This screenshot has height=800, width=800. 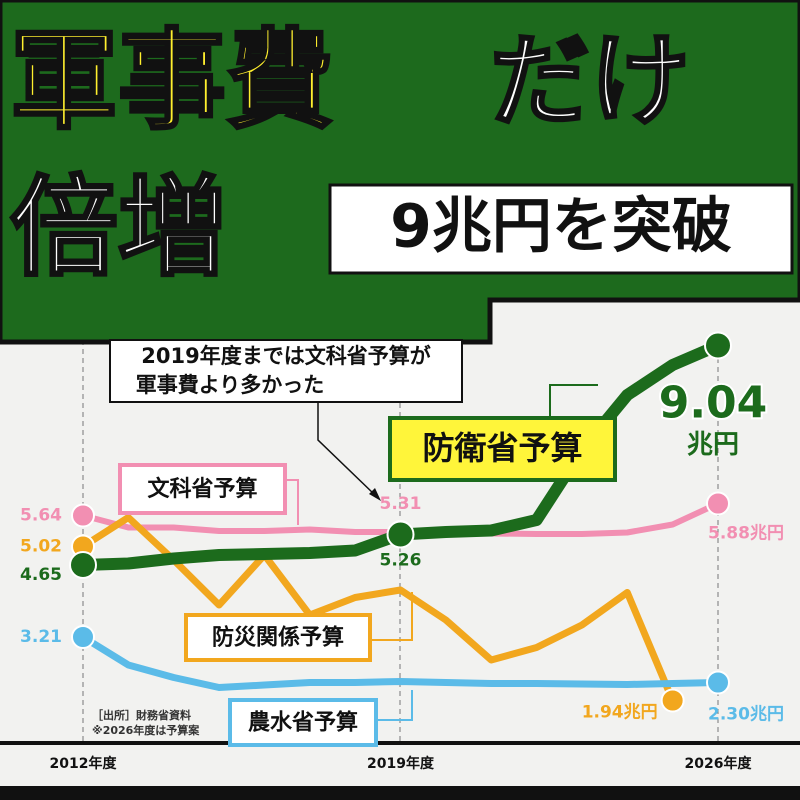 What do you see at coordinates (713, 445) in the screenshot?
I see `unit-label: 兆円` at bounding box center [713, 445].